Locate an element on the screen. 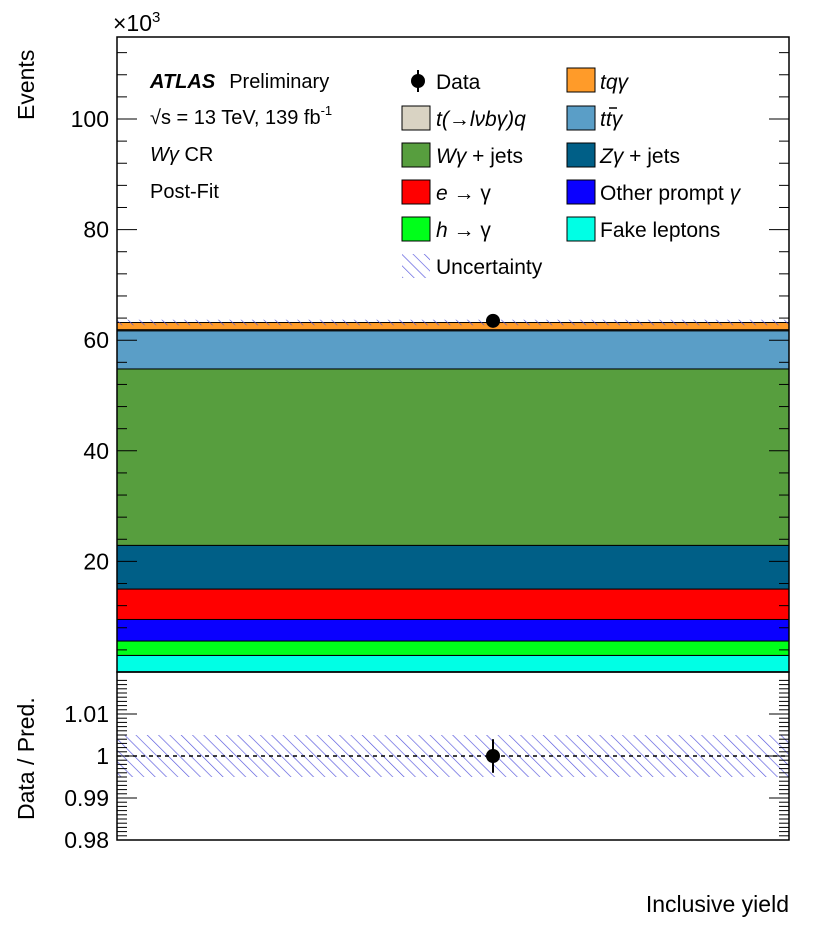  legend-label-tqy: tqγ is located at coordinates (615, 82).